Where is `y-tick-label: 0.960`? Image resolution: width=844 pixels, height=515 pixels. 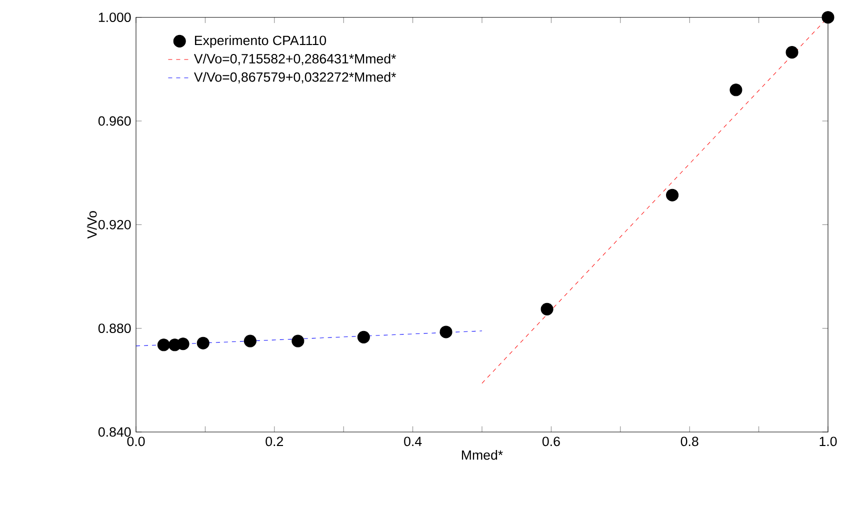 y-tick-label: 0.960 is located at coordinates (114, 121).